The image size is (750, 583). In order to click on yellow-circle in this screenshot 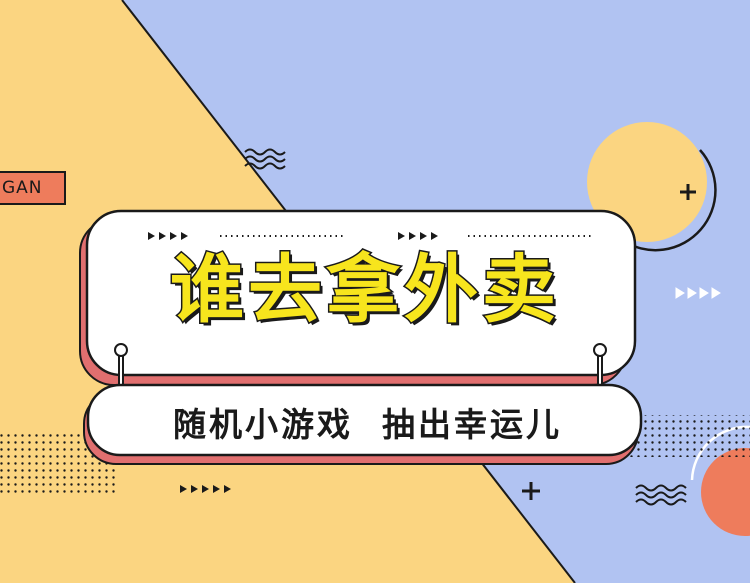, I will do `click(647, 182)`.